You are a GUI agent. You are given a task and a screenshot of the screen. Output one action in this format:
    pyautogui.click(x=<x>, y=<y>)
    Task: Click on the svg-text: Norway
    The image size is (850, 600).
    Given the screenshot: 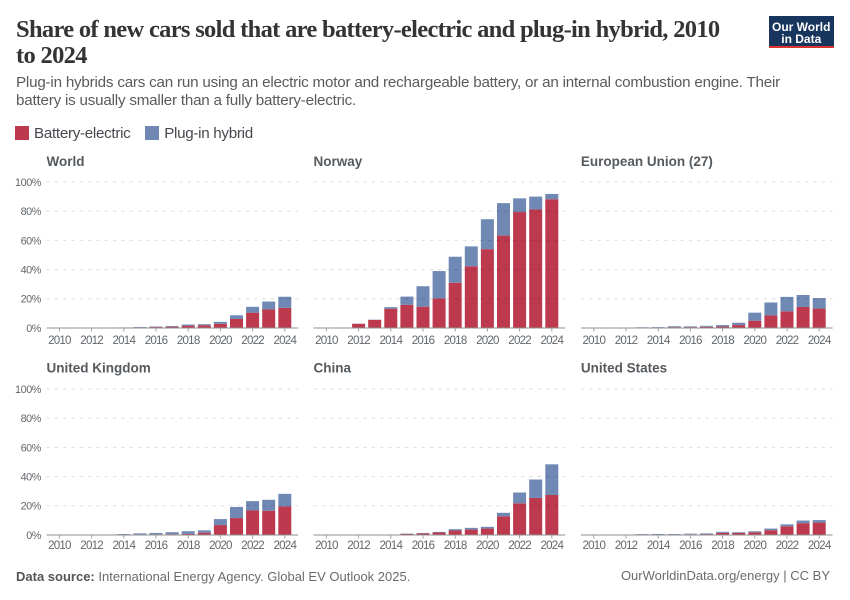 What is the action you would take?
    pyautogui.click(x=338, y=161)
    